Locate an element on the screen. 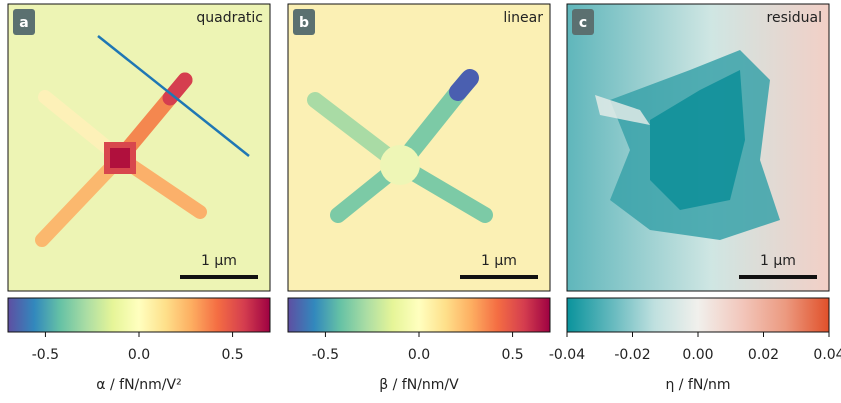  panel-label: a is located at coordinates (23, 23).